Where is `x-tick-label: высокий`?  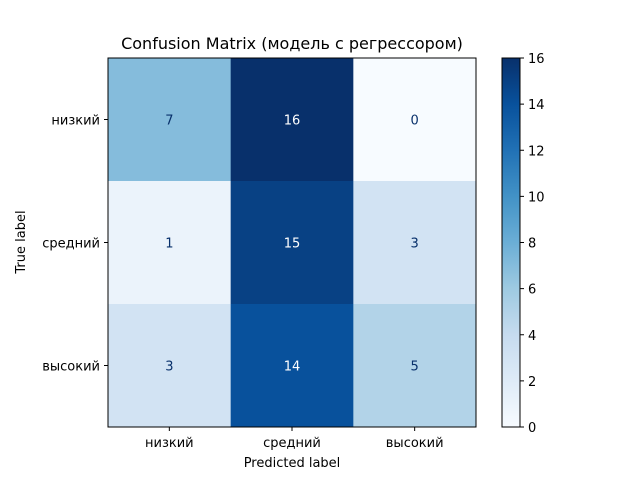
x-tick-label: высокий is located at coordinates (415, 443).